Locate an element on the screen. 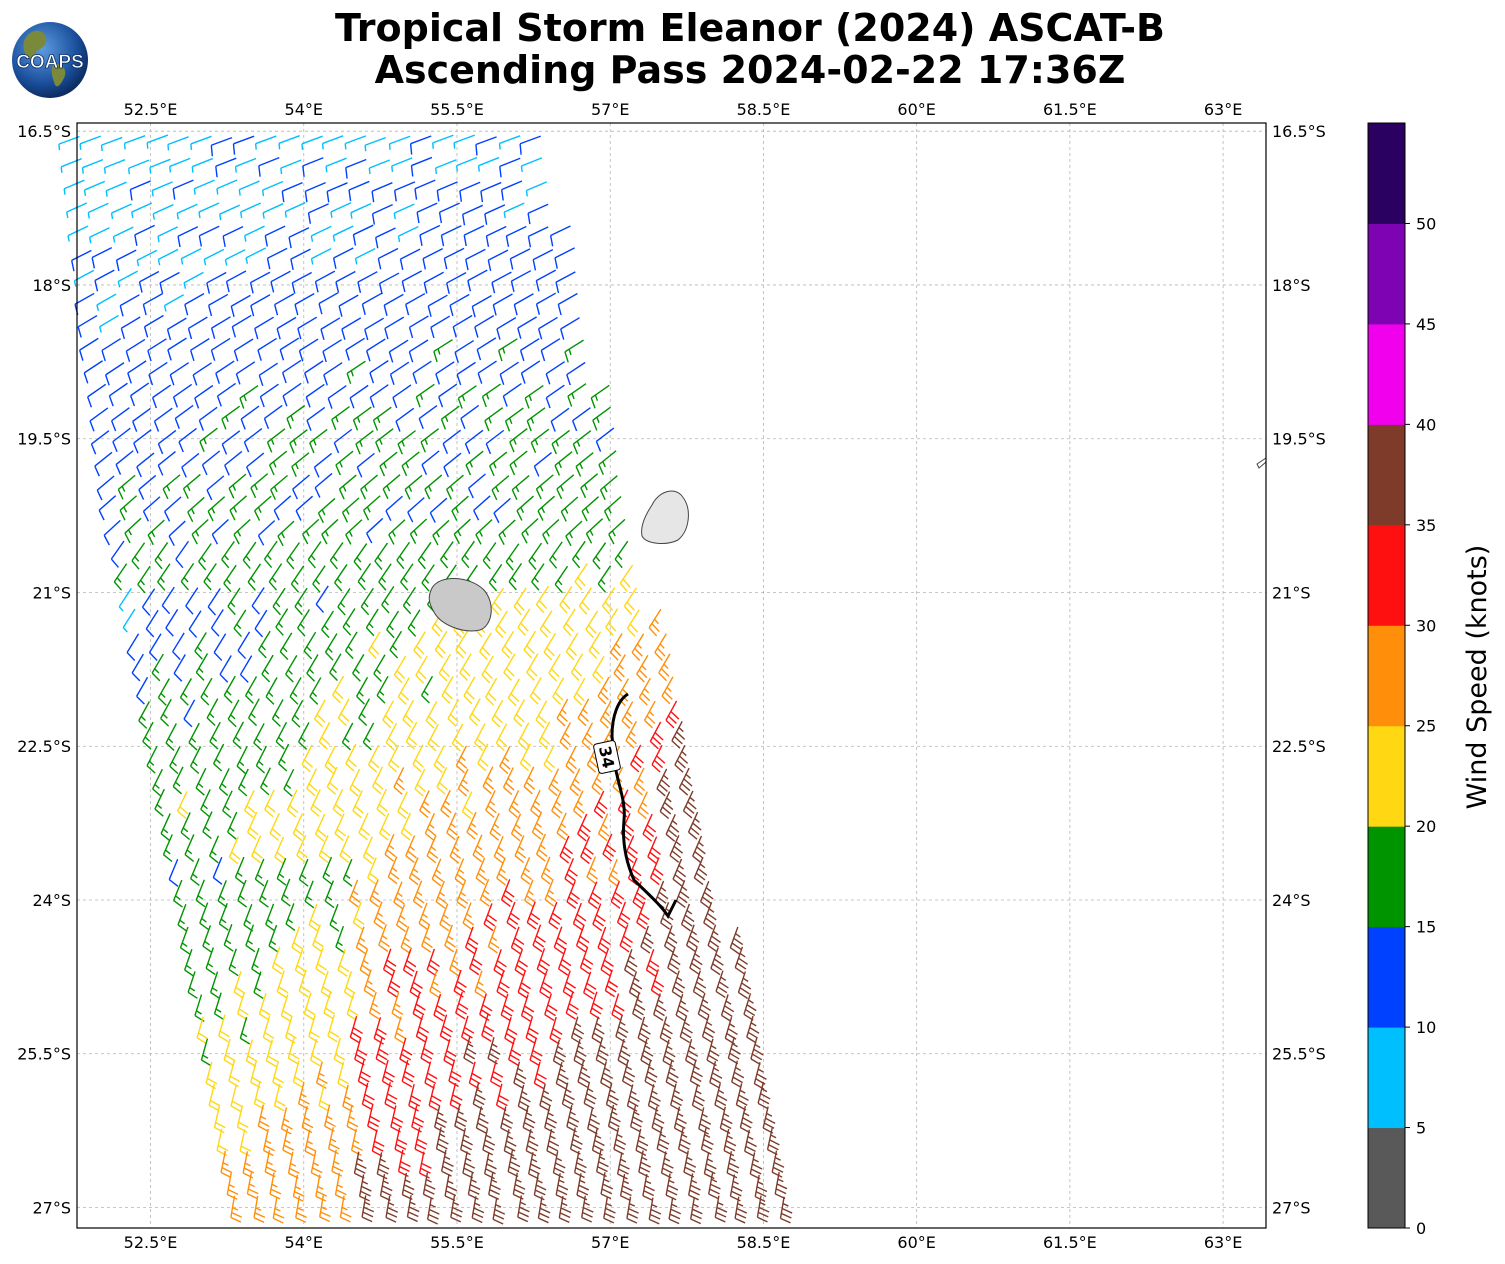  lon-tick-label-top: 57°E is located at coordinates (610, 109).